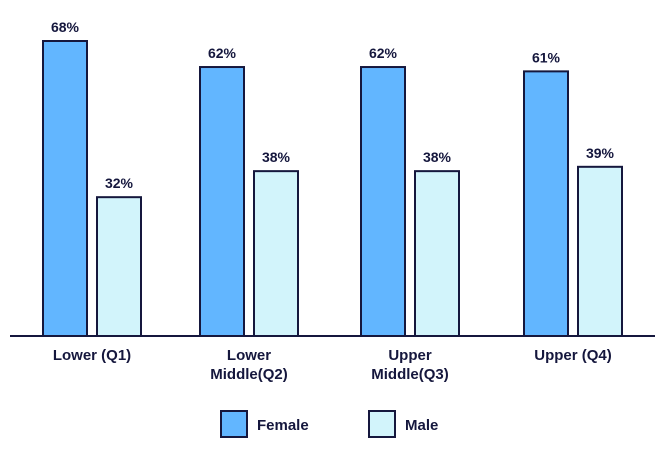 Image resolution: width=665 pixels, height=457 pixels. Describe the element at coordinates (276, 157) in the screenshot. I see `value-label-male-2: 38%` at that location.